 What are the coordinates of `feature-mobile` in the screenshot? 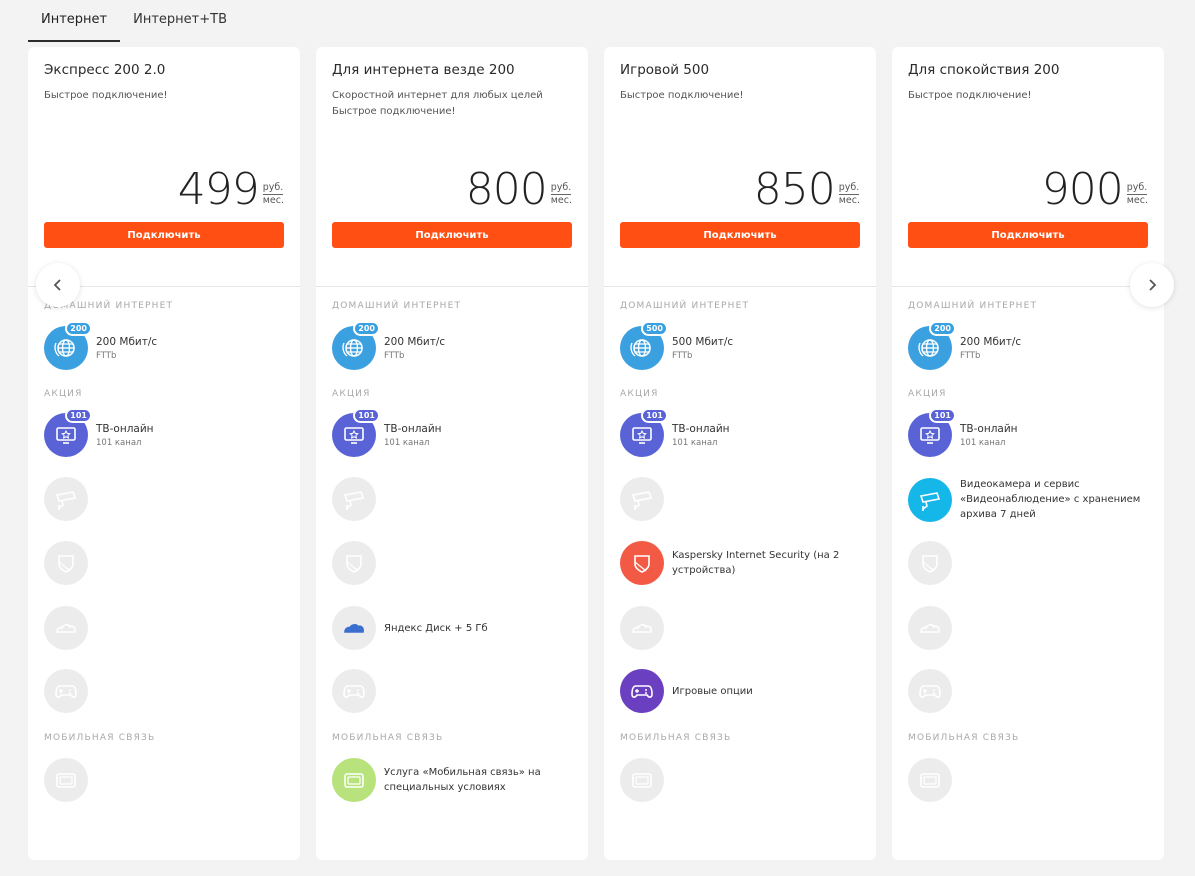 It's located at (1030, 780).